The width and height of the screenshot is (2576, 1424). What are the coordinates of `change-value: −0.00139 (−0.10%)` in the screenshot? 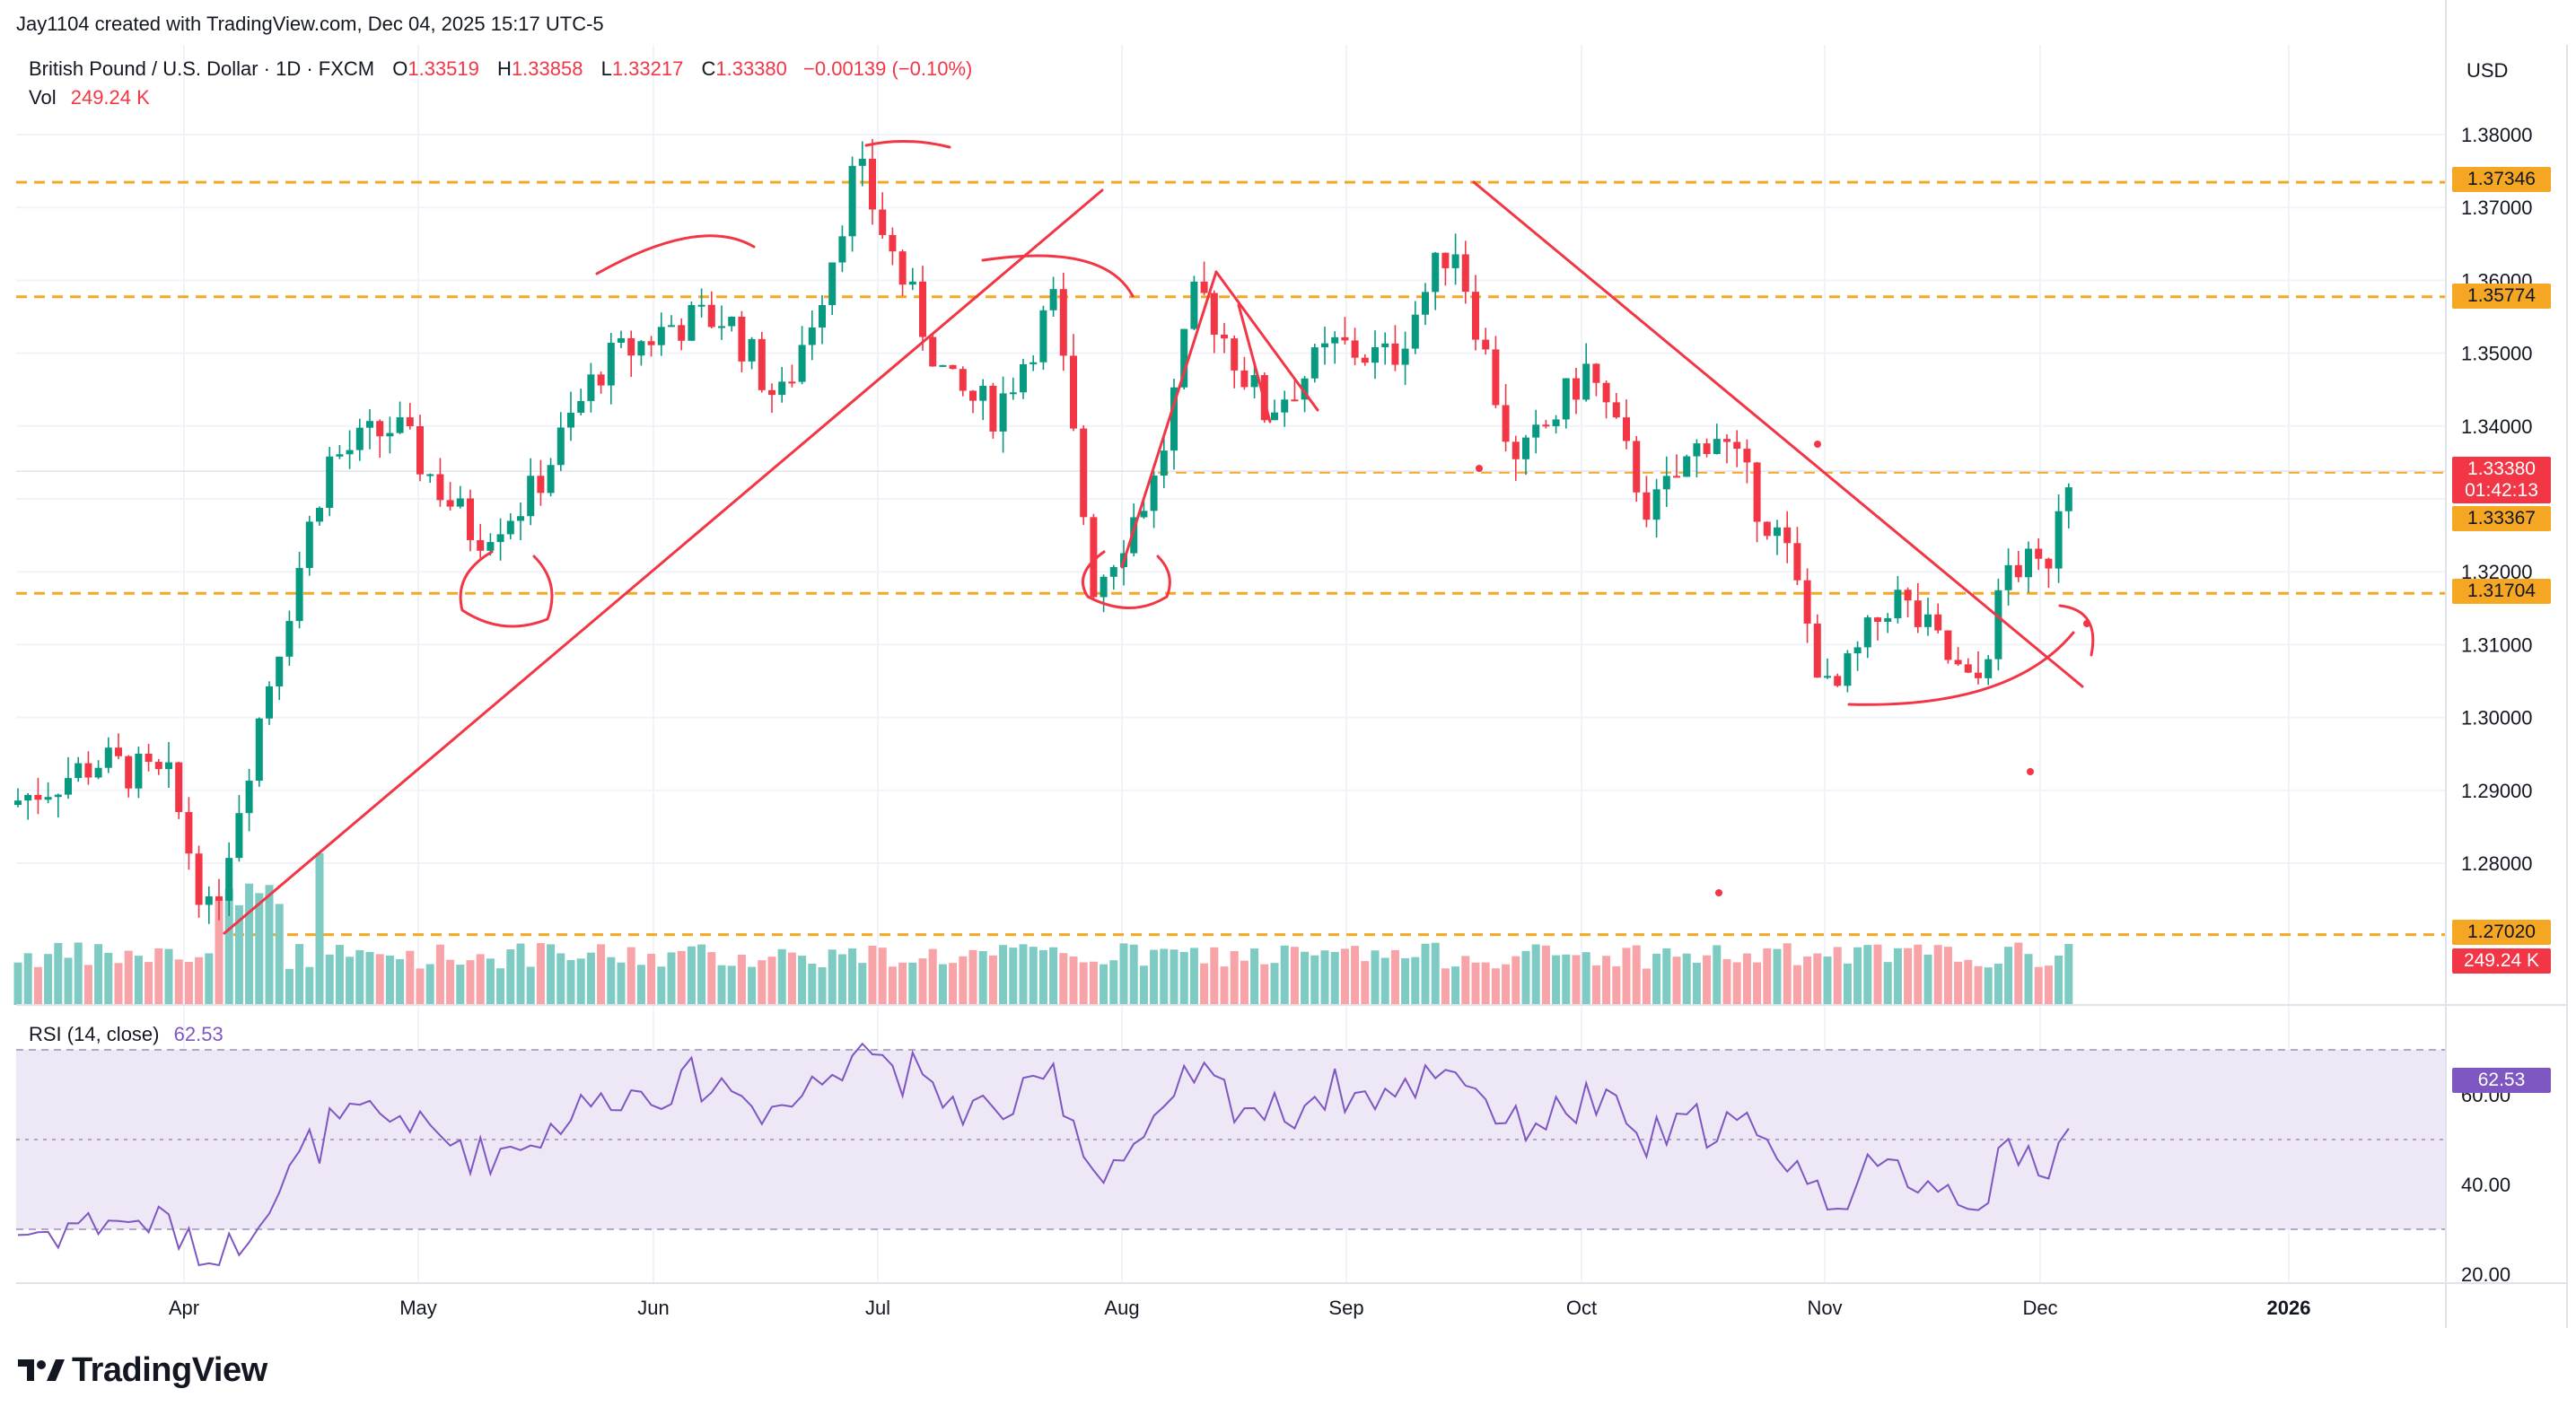 It's located at (888, 68).